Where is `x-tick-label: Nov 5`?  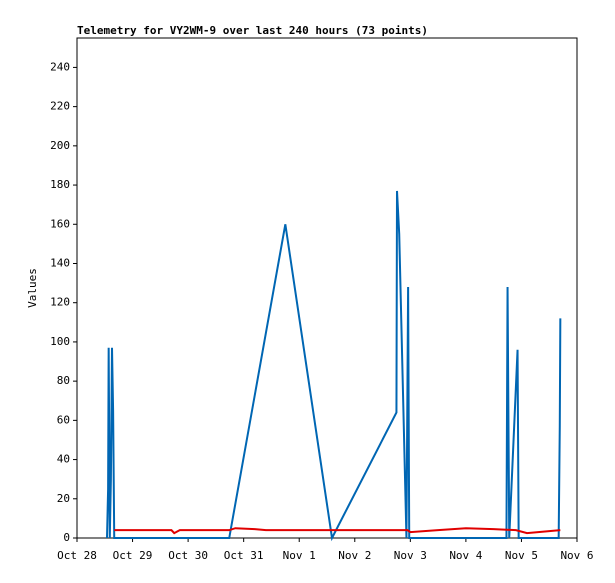
x-tick-label: Nov 5 is located at coordinates (521, 555).